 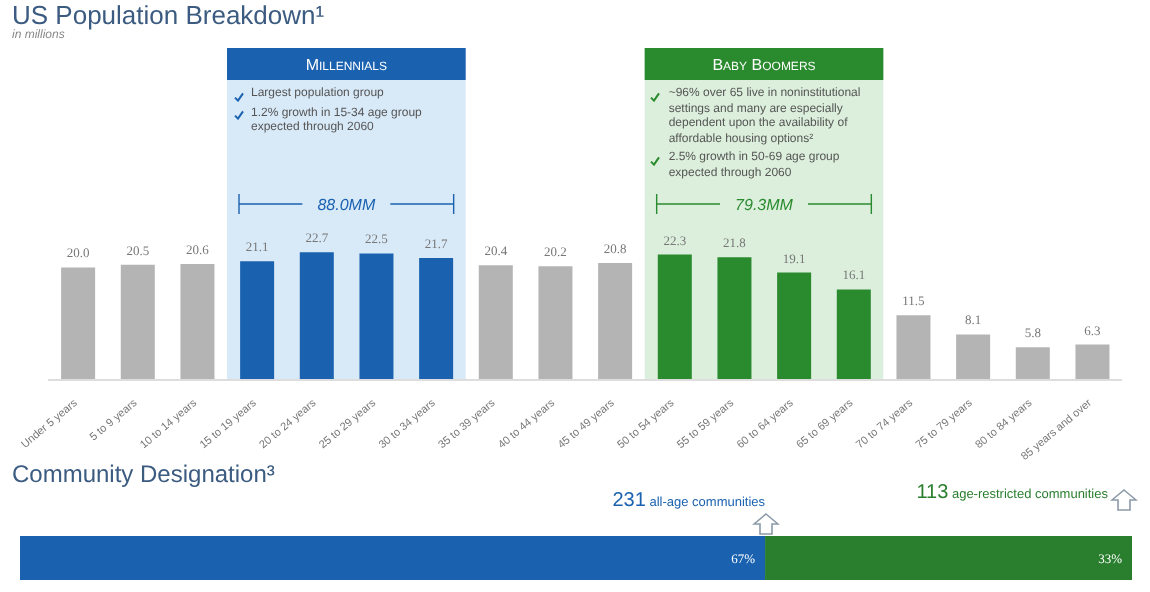 What do you see at coordinates (346, 205) in the screenshot?
I see `text: 88.0MM` at bounding box center [346, 205].